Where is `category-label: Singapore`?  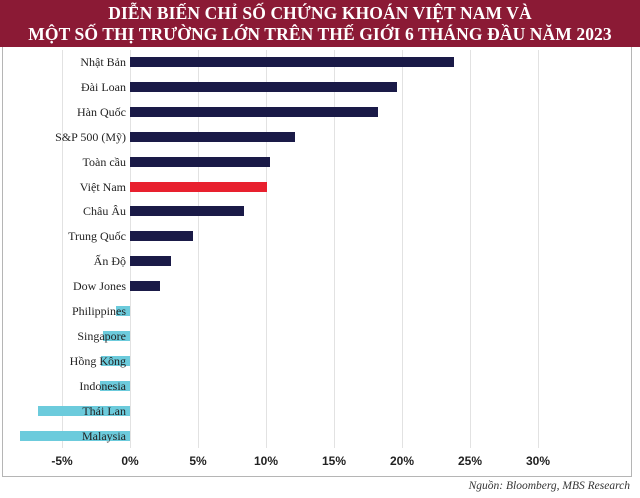
category-label: Singapore is located at coordinates (101, 336).